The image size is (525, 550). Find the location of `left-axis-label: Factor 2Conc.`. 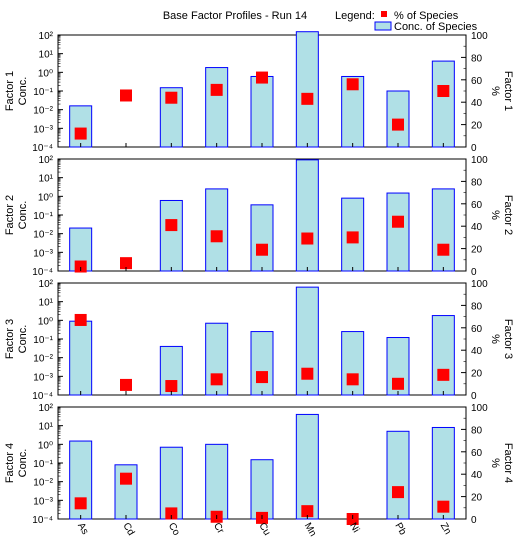

left-axis-label: Factor 2Conc. is located at coordinates (16, 215).